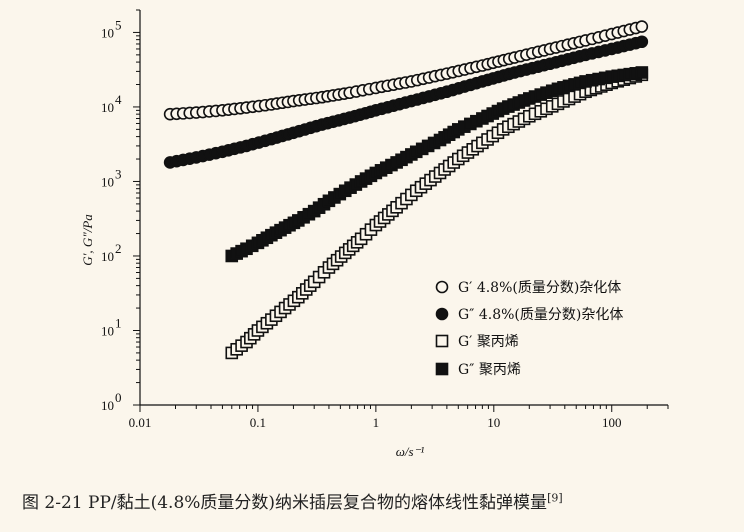 The width and height of the screenshot is (744, 532). I want to click on caption-reference: [9], so click(555, 498).